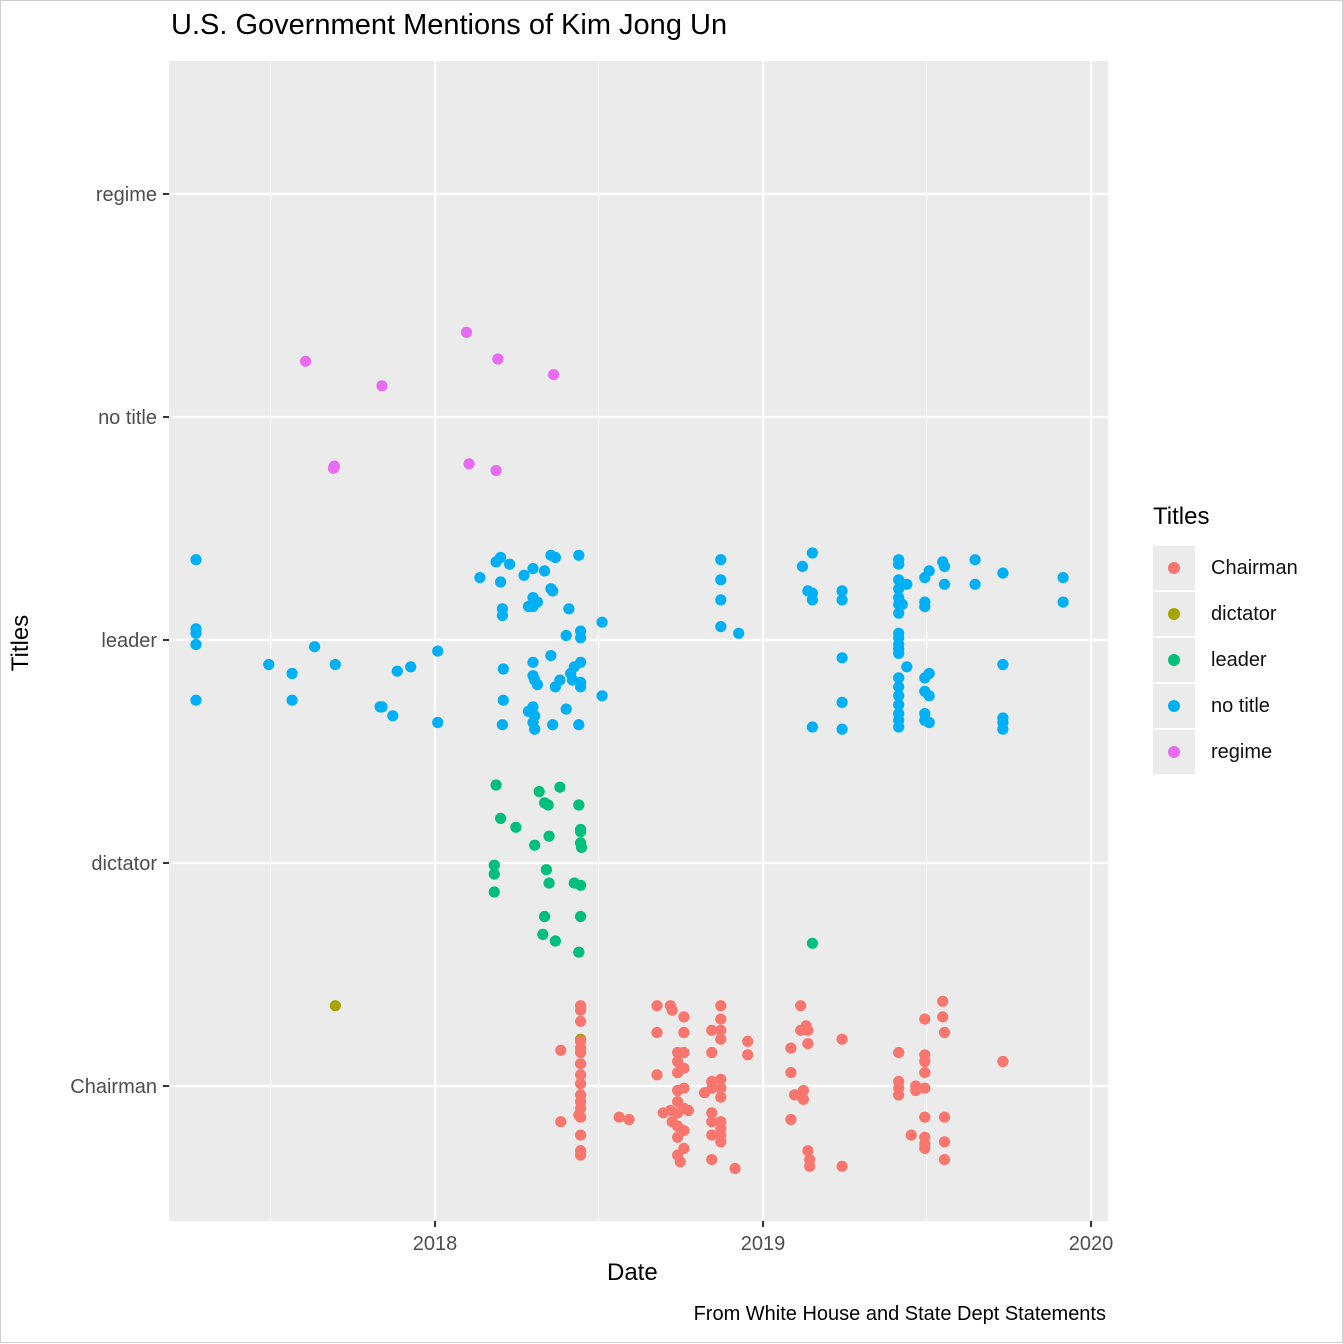 Image resolution: width=1343 pixels, height=1344 pixels. Describe the element at coordinates (435, 1244) in the screenshot. I see `x-tick-label: 2018` at that location.